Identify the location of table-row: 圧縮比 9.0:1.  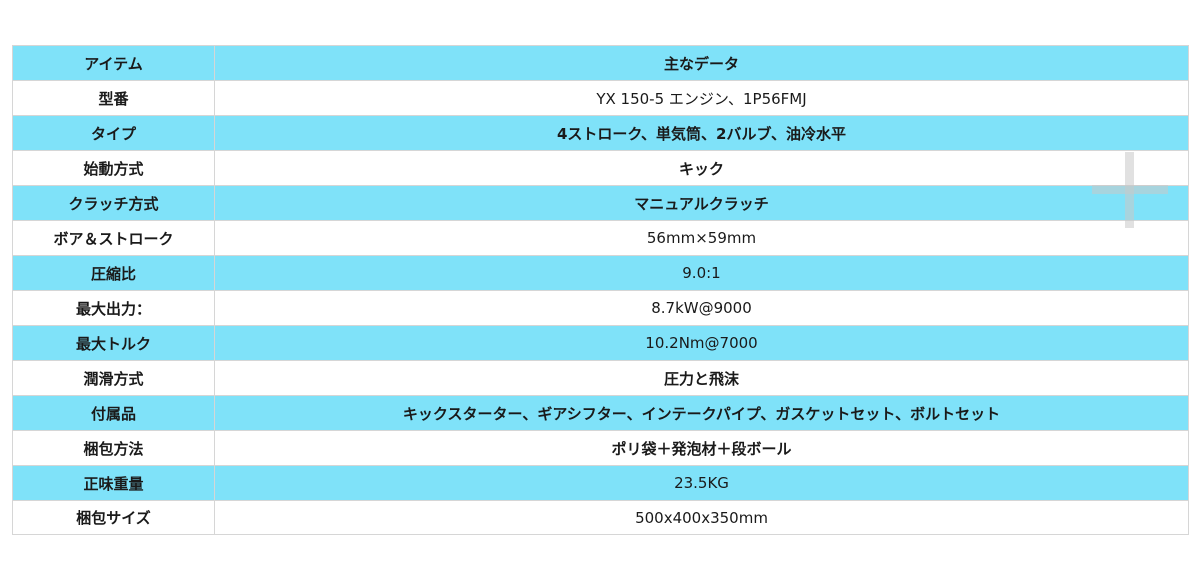
(600, 273).